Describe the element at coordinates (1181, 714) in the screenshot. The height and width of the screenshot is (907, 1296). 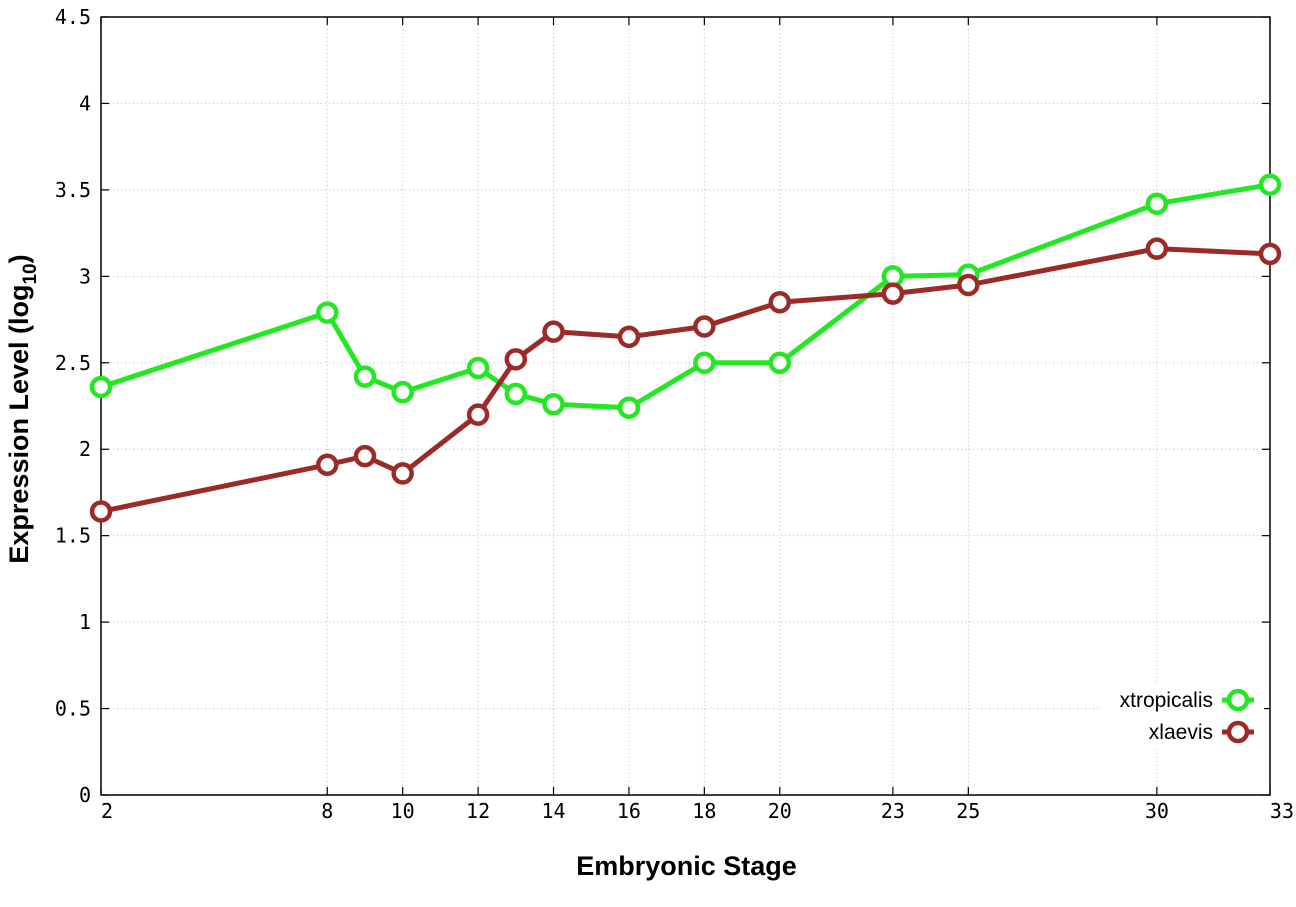
I see `legend: xtropicalis xlaevis` at that location.